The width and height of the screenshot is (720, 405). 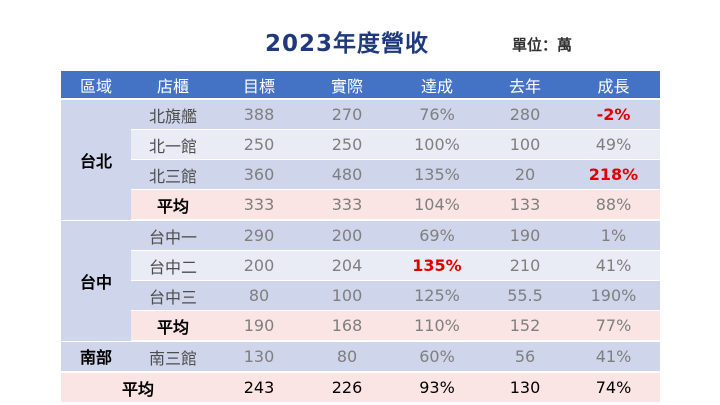 What do you see at coordinates (525, 205) in the screenshot?
I see `last-year-value: 133` at bounding box center [525, 205].